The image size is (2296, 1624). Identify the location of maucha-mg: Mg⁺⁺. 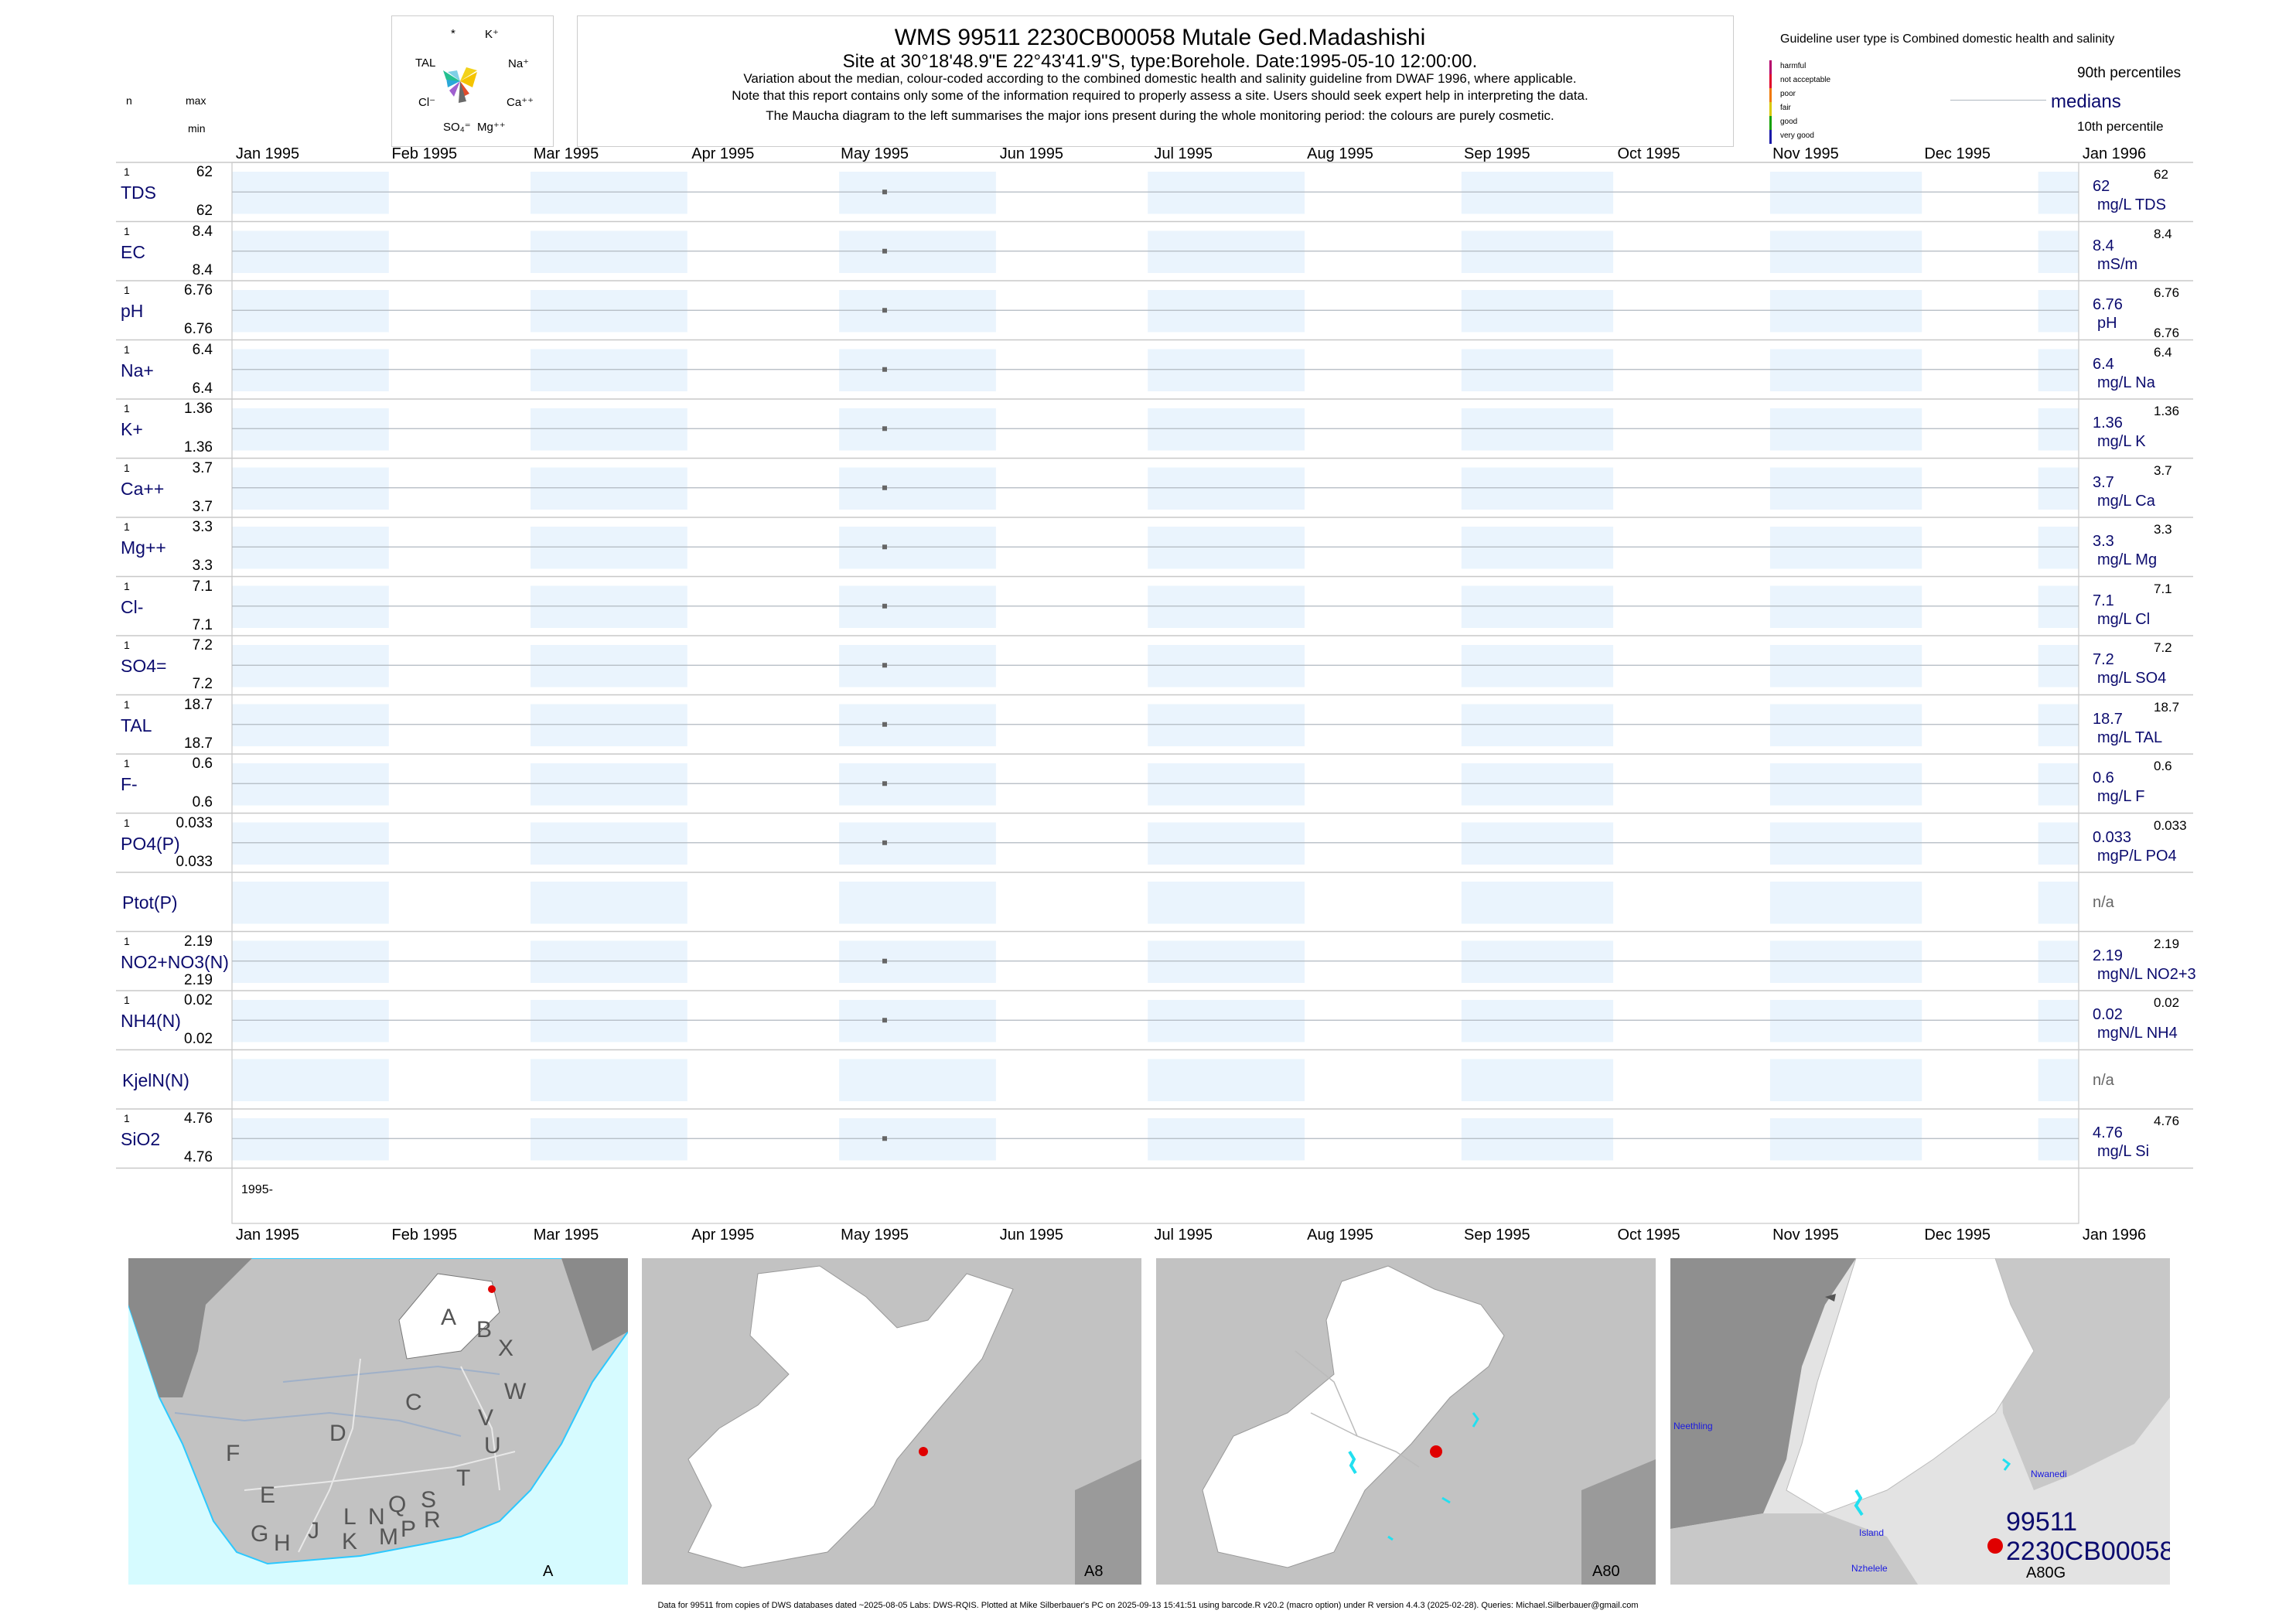
(491, 127).